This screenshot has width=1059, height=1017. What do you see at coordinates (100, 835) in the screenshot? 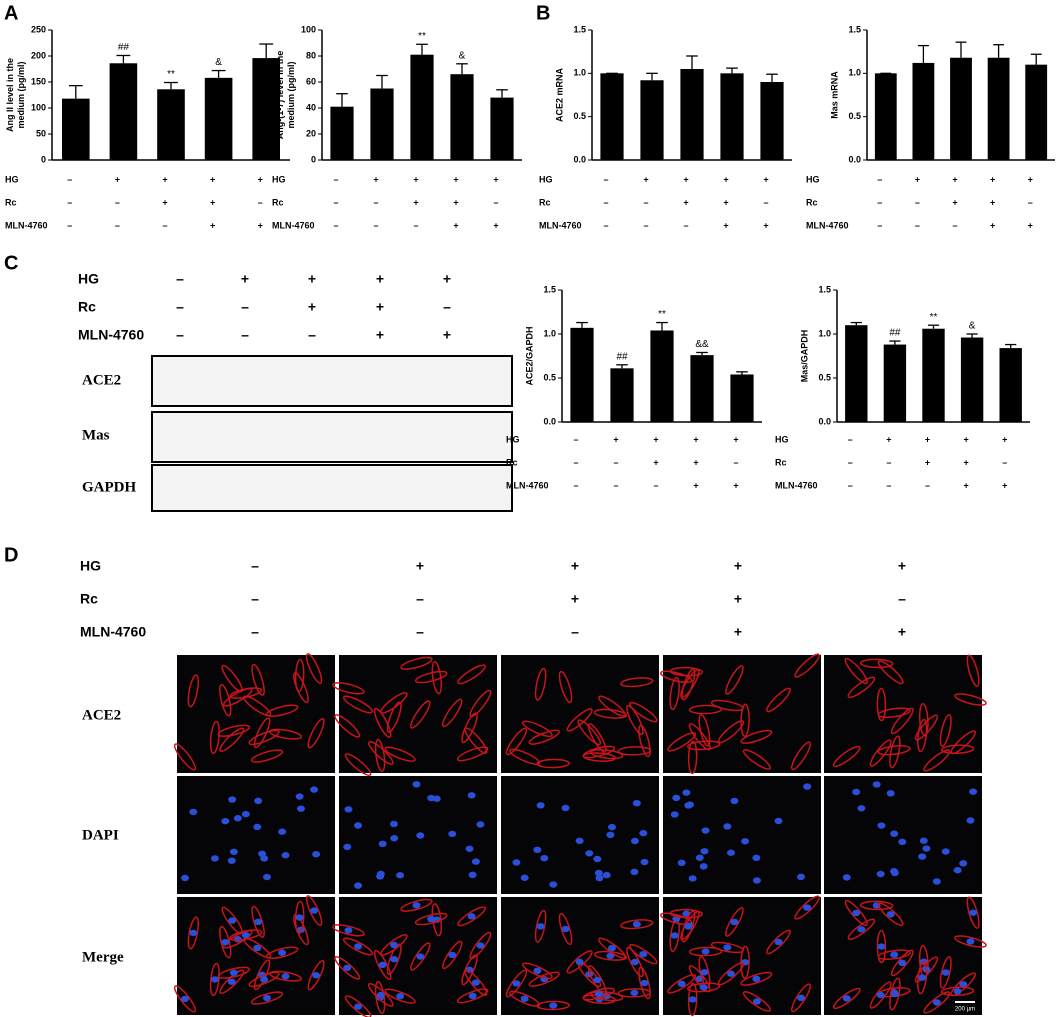
I see `stain-label: DAPI` at bounding box center [100, 835].